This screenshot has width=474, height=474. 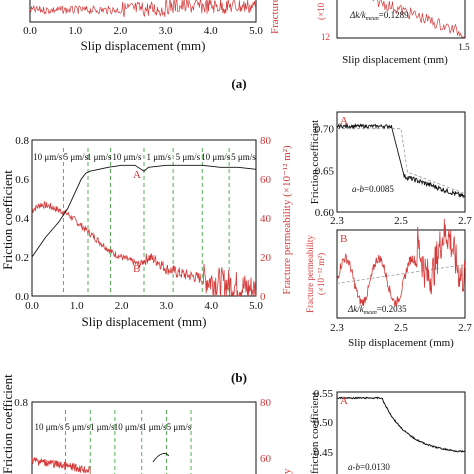 What do you see at coordinates (325, 37) in the screenshot?
I see `panel-a-inset-ytick: 12` at bounding box center [325, 37].